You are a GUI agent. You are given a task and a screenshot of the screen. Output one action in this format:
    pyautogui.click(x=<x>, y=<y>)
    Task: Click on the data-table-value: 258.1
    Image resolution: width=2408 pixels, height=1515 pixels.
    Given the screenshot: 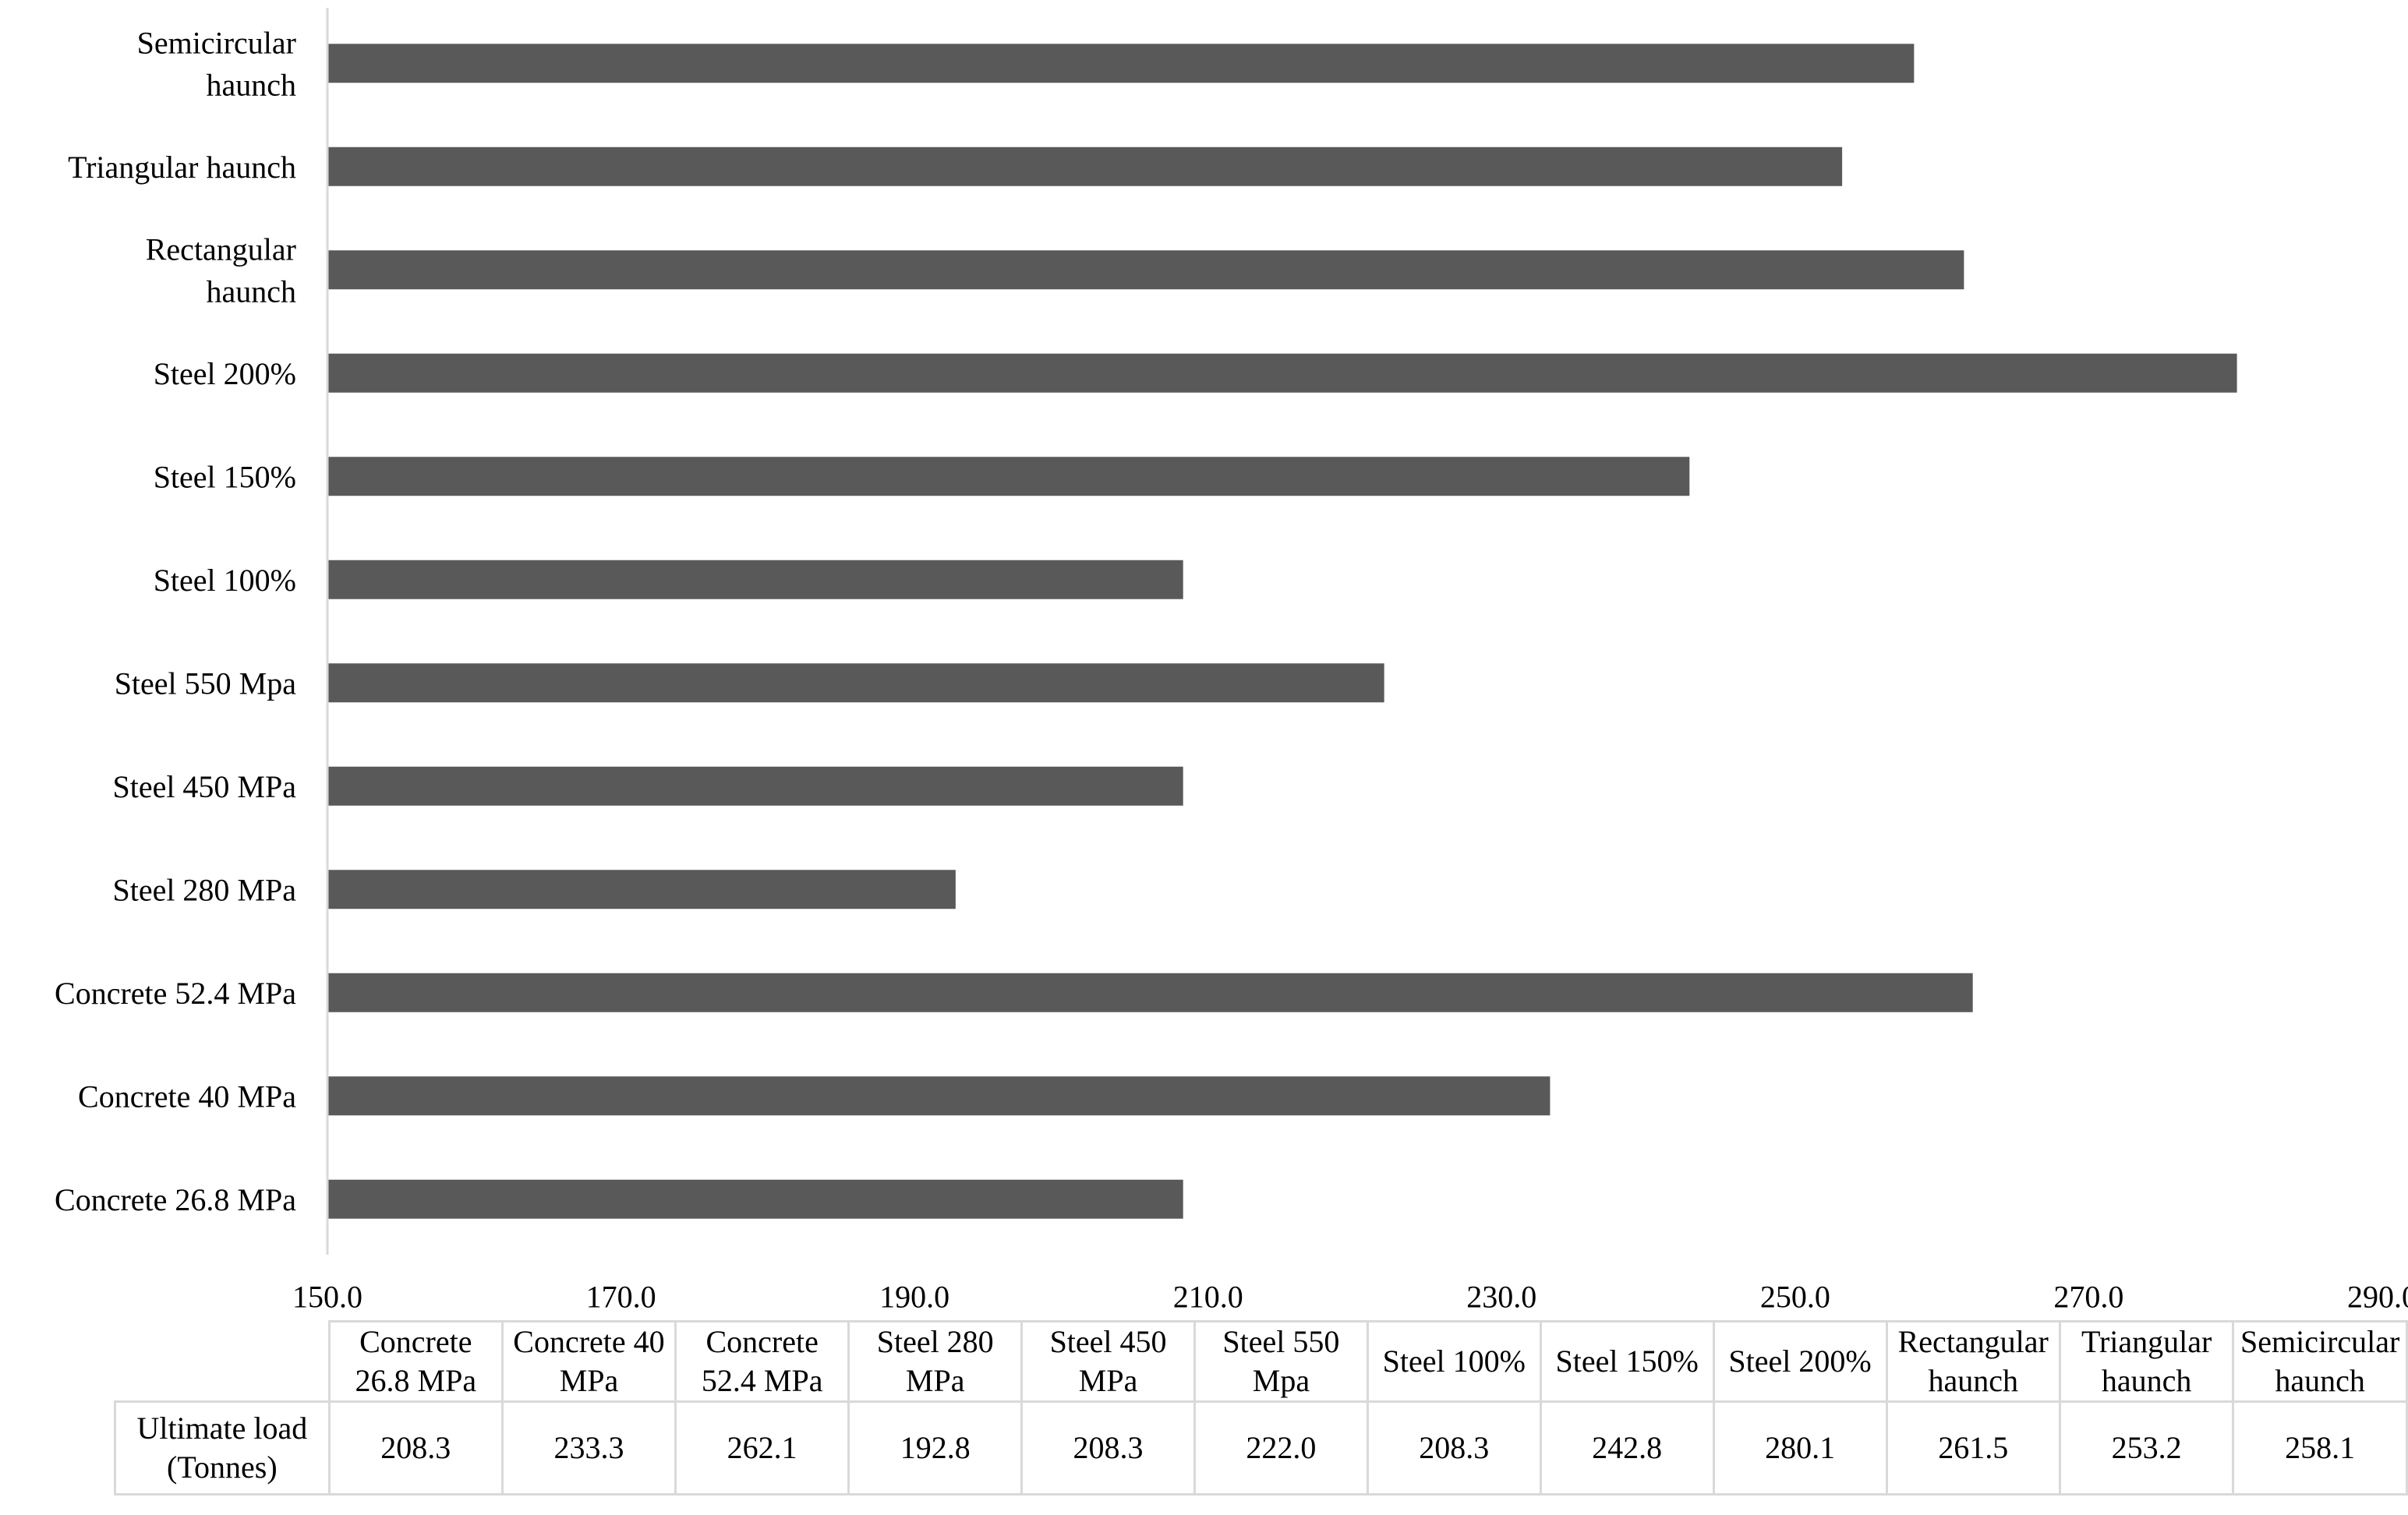 What is the action you would take?
    pyautogui.click(x=2320, y=1448)
    